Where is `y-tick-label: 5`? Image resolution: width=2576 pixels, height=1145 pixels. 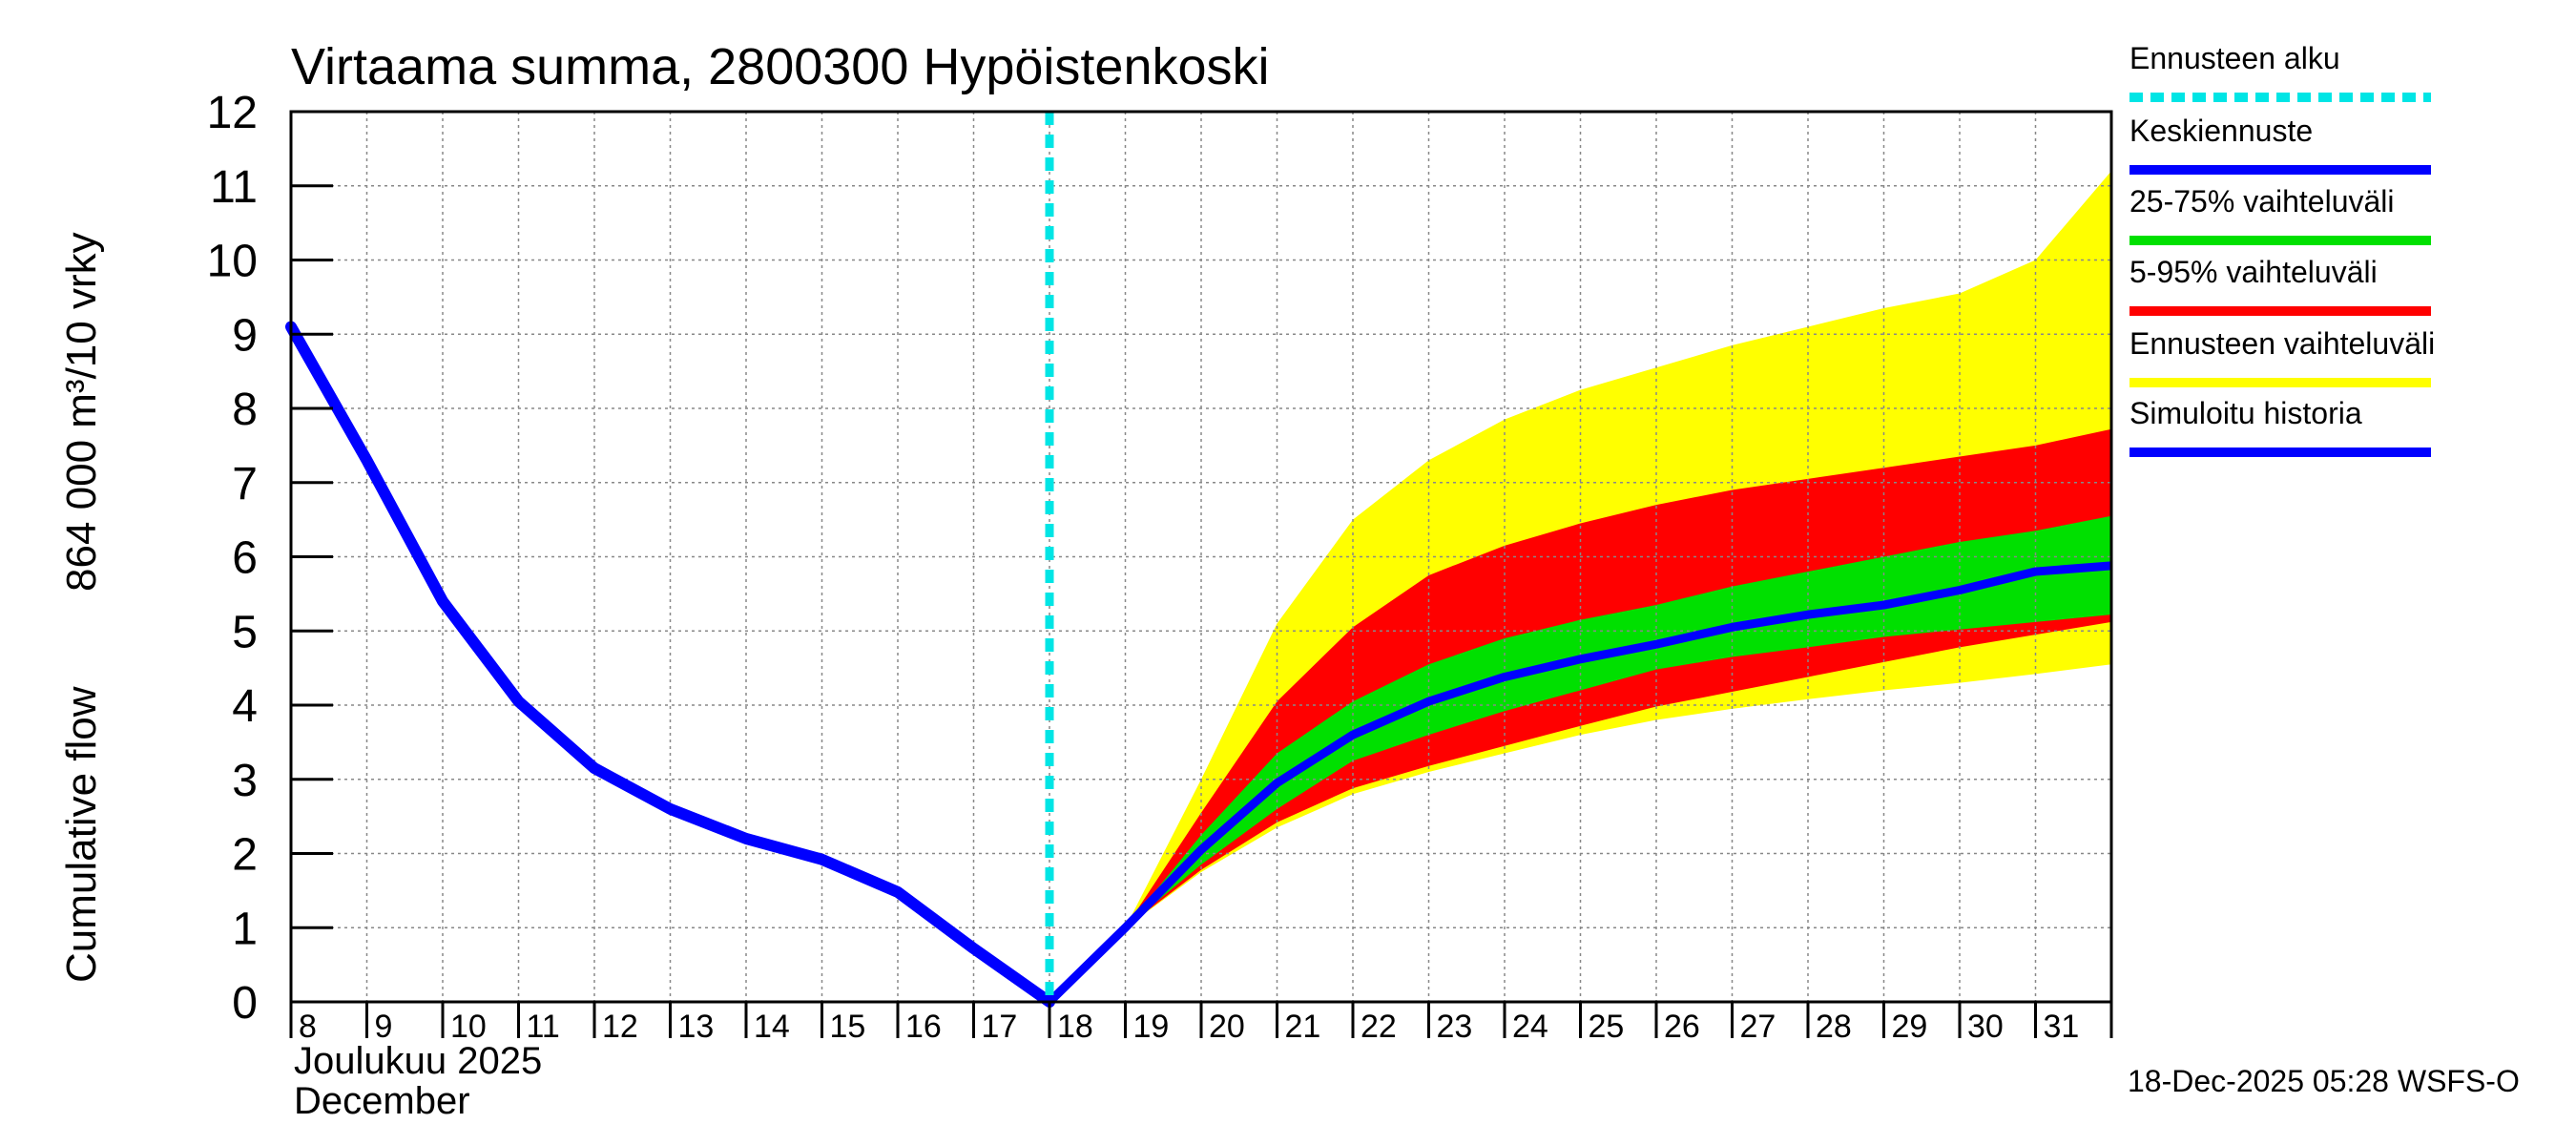
y-tick-label: 5 is located at coordinates (245, 632).